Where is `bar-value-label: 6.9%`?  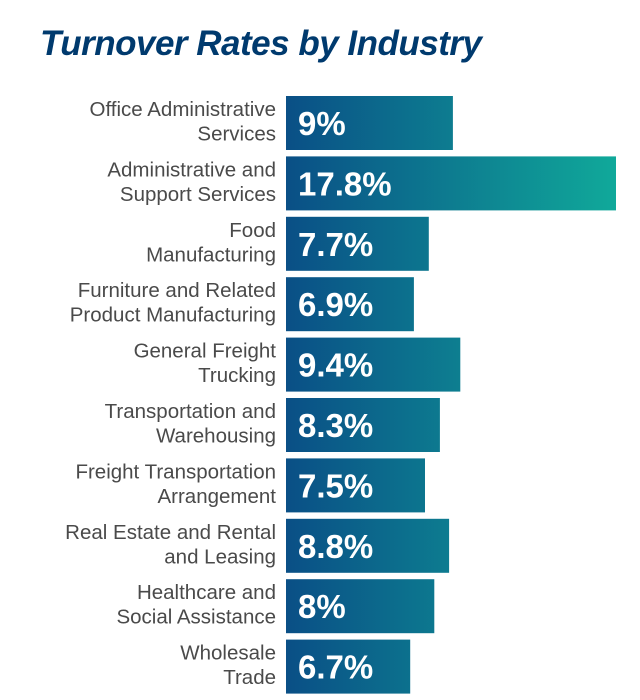 bar-value-label: 6.9% is located at coordinates (335, 304).